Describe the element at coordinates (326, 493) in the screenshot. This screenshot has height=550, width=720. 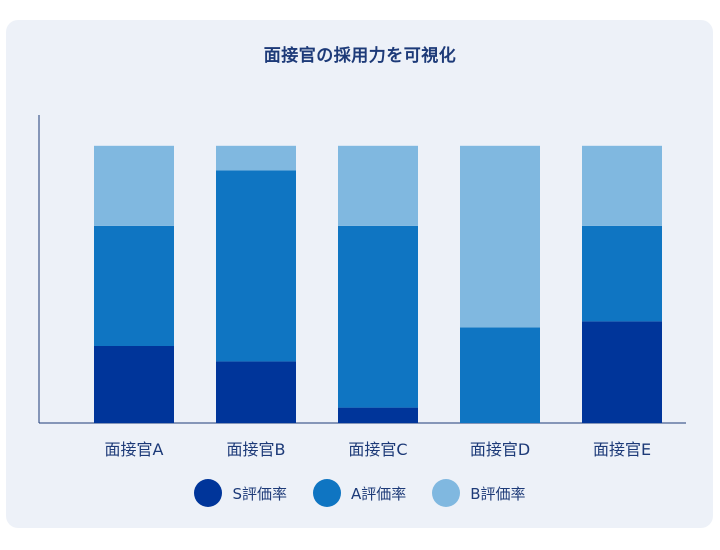
I see `legend-swatch-a` at that location.